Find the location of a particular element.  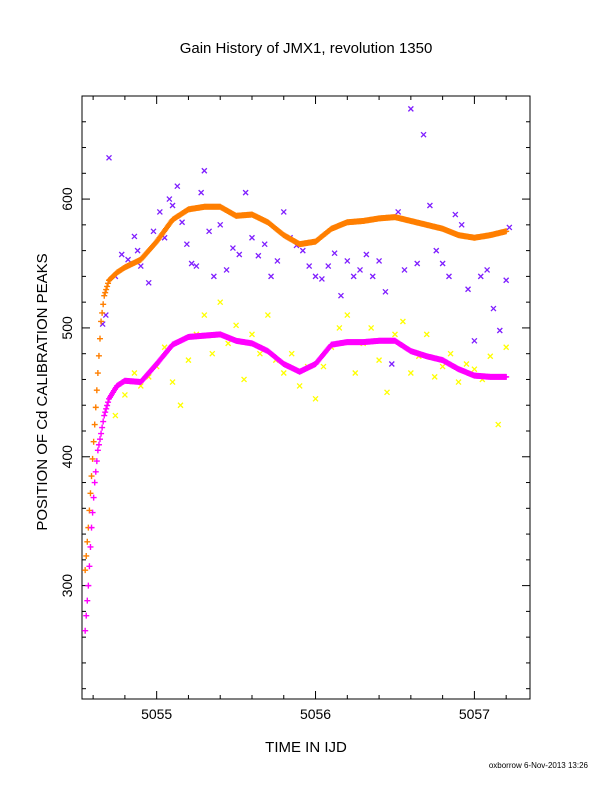

y-tick-label: 600 is located at coordinates (67, 199).